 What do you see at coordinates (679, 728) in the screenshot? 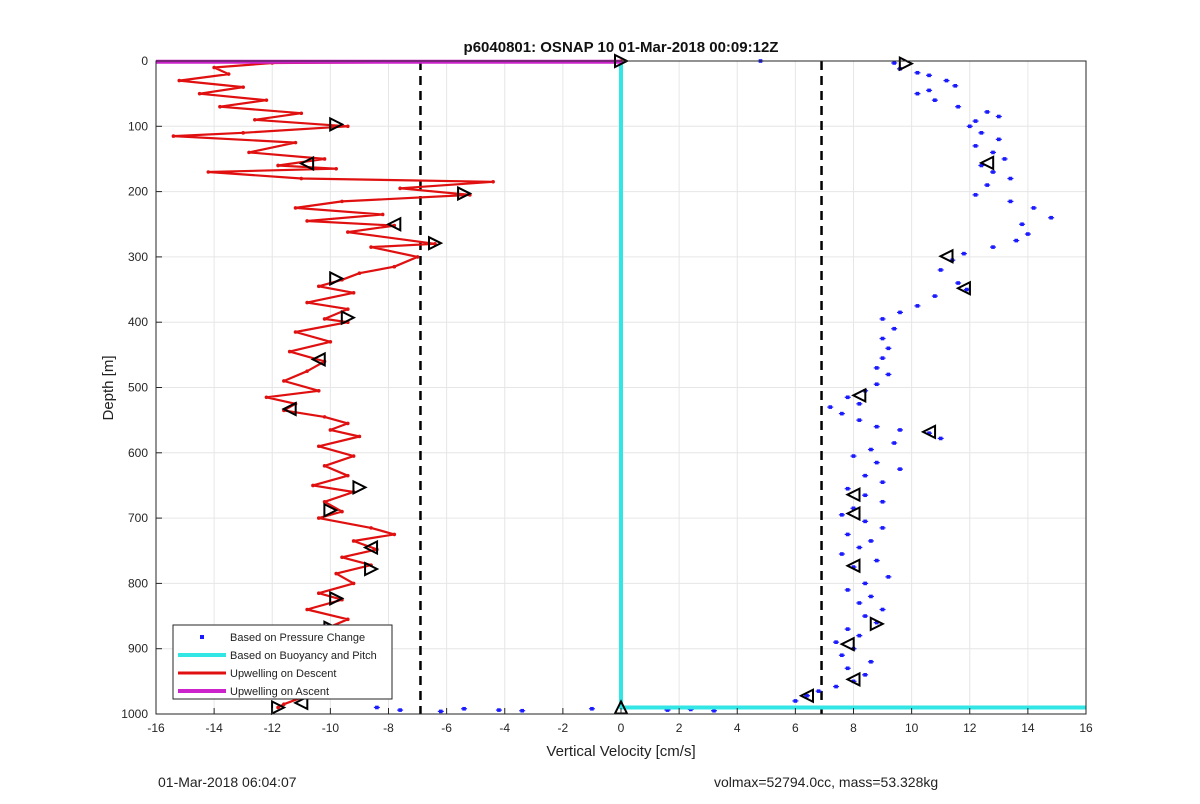
I see `x-tick-label: 2` at bounding box center [679, 728].